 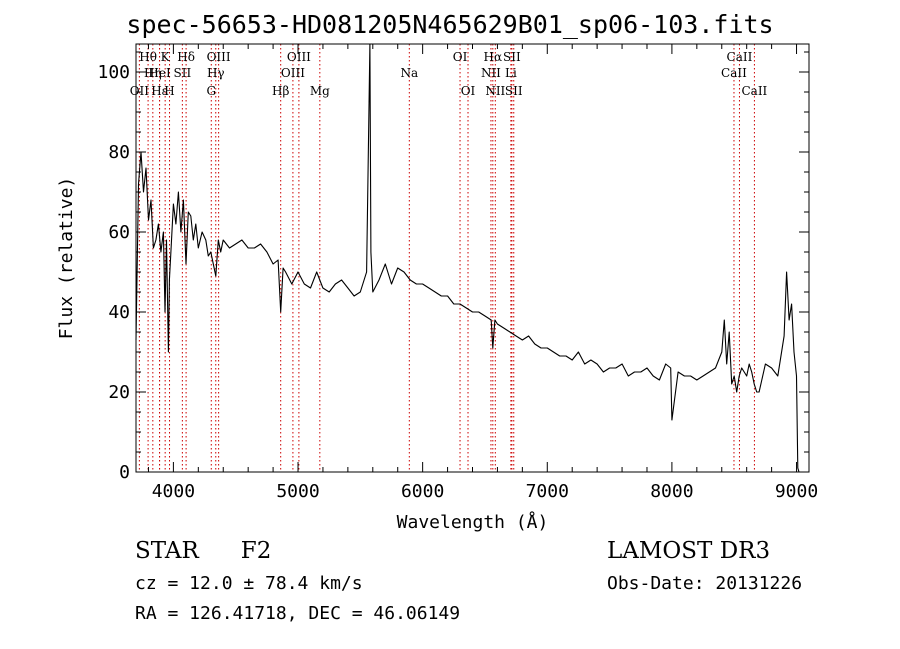 What do you see at coordinates (124, 472) in the screenshot?
I see `y-tick-label: 0` at bounding box center [124, 472].